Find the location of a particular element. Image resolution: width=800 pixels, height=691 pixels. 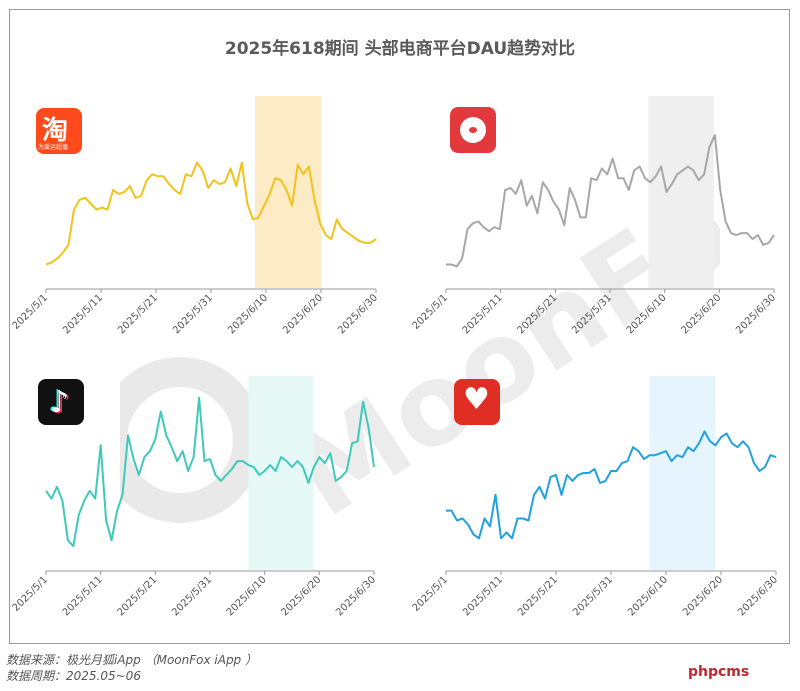

taobao-icon-glyph: 淘 is located at coordinates (55, 131).